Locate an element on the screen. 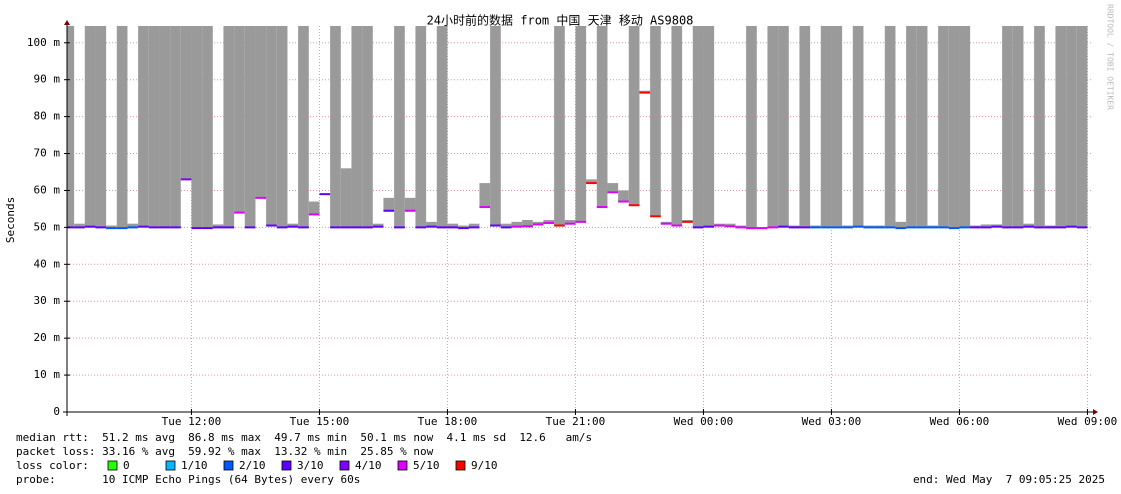  legend-title: loss color: is located at coordinates (52, 465).